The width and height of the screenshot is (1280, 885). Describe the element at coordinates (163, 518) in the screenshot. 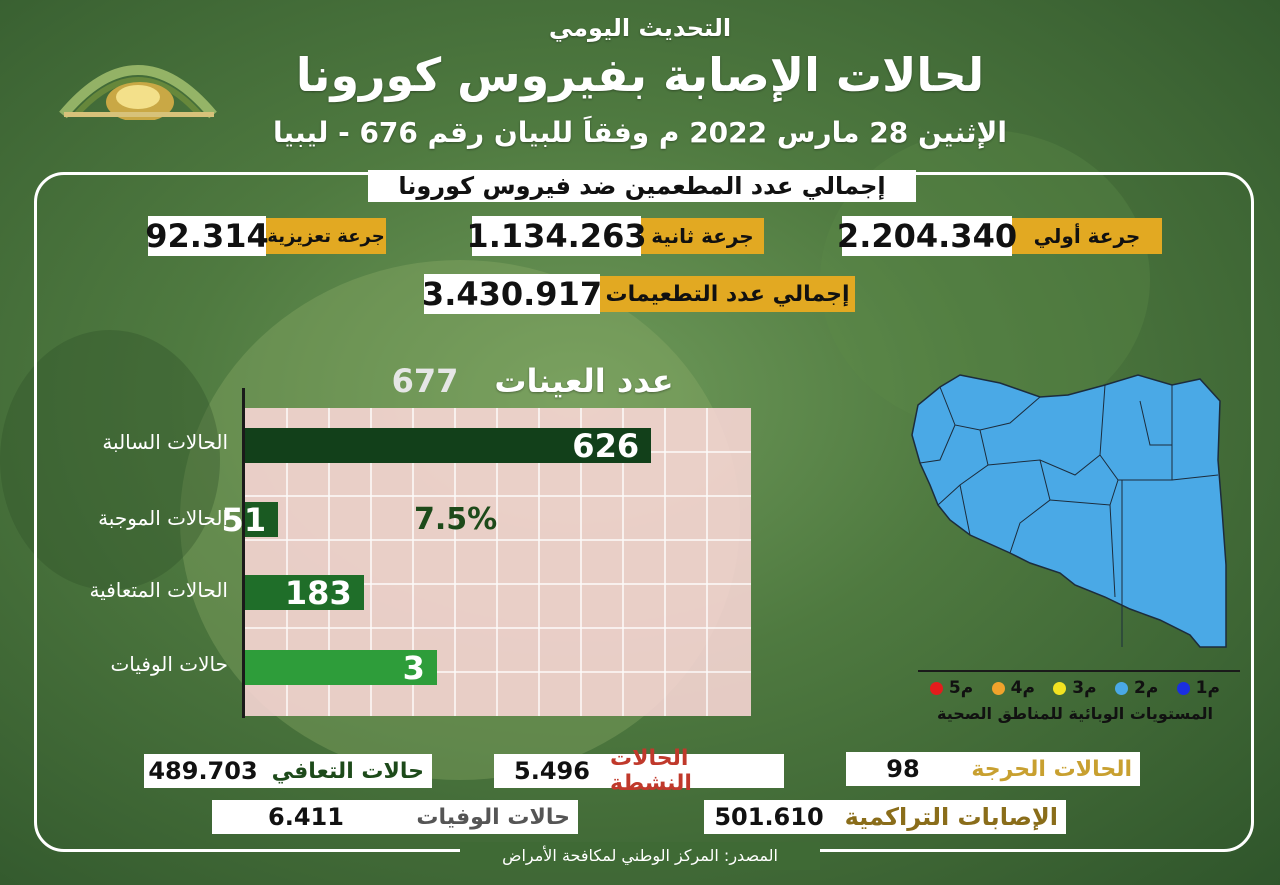

I see `category-label: الحالات الموجبة` at that location.